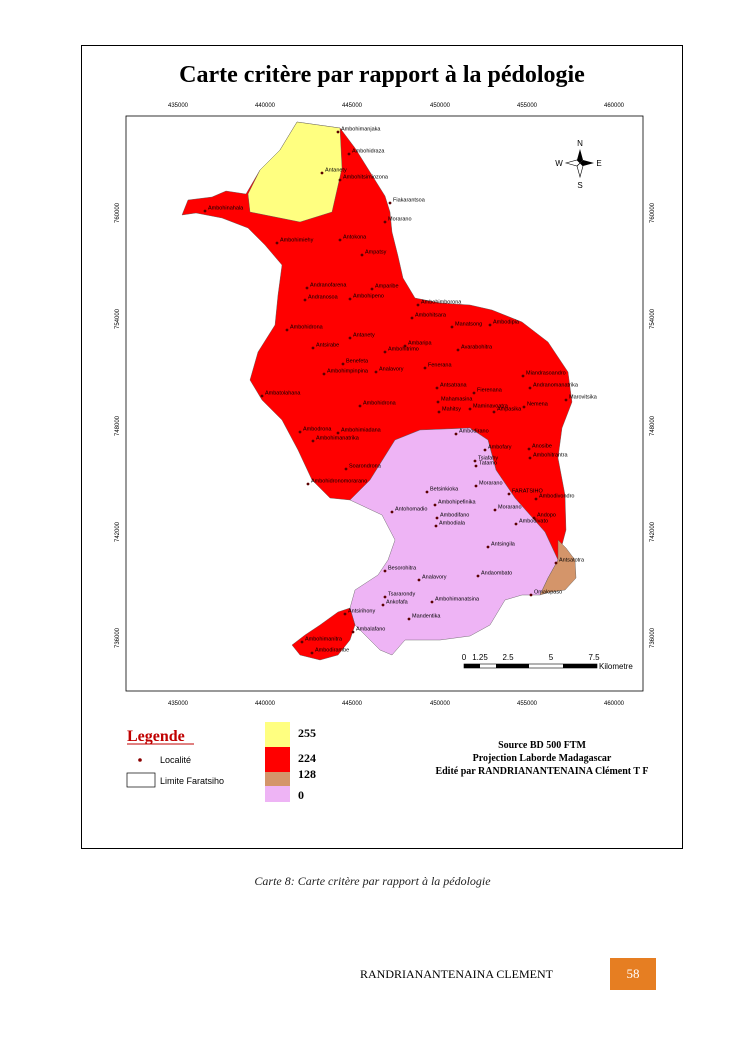 Image resolution: width=745 pixels, height=1053 pixels. I want to click on scale-label: 5, so click(551, 657).